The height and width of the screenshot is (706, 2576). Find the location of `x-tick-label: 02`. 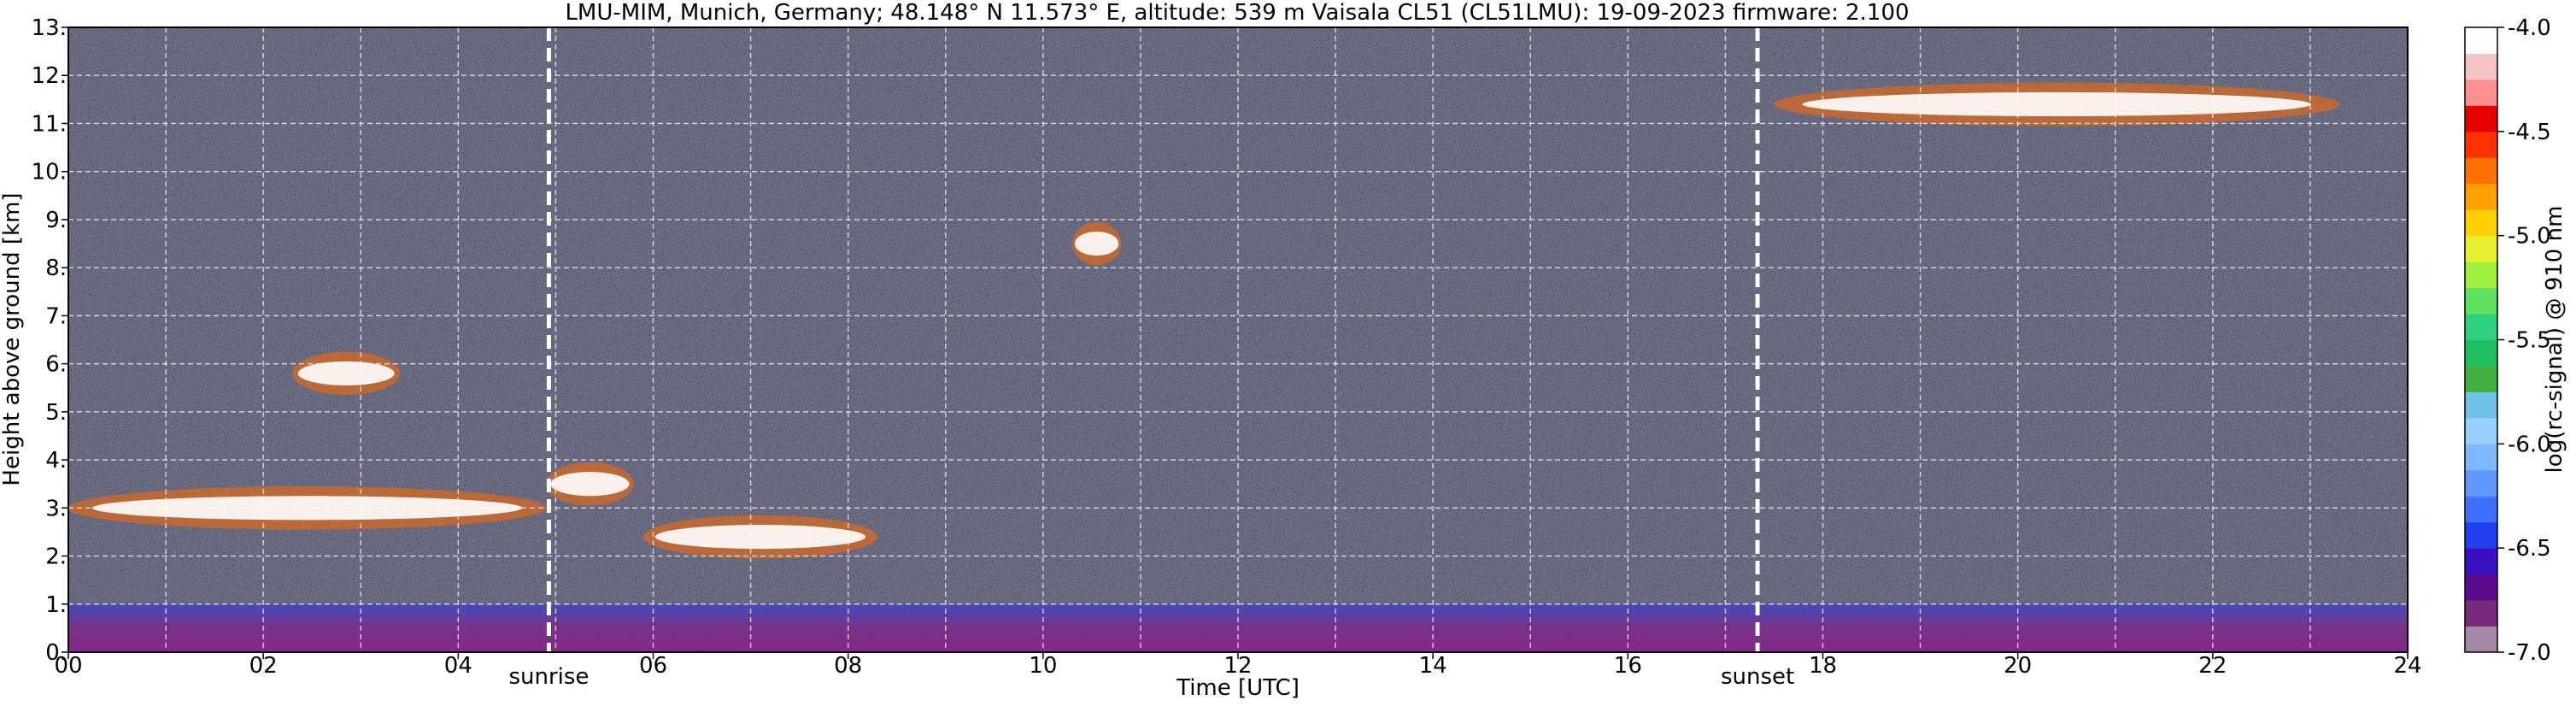

x-tick-label: 02 is located at coordinates (263, 666).